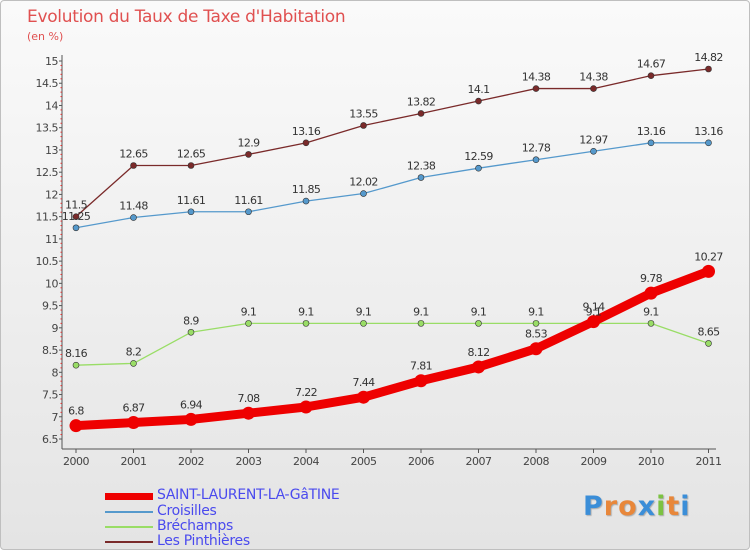  Describe the element at coordinates (51, 61) in the screenshot. I see `y-tick-label: 15` at that location.